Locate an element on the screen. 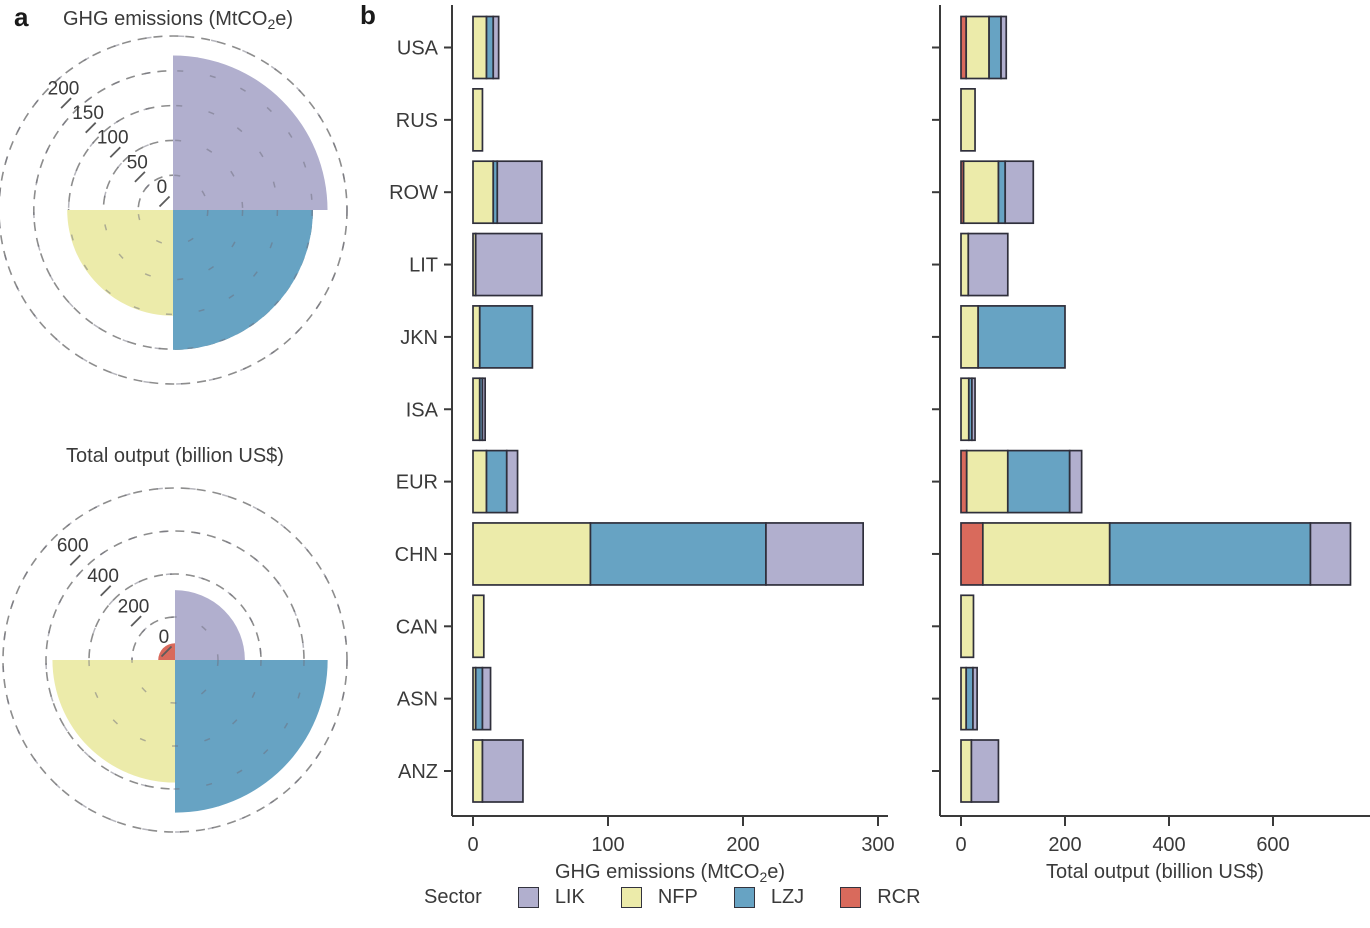  rose-ghg-wedge-NFP is located at coordinates (120, 263).